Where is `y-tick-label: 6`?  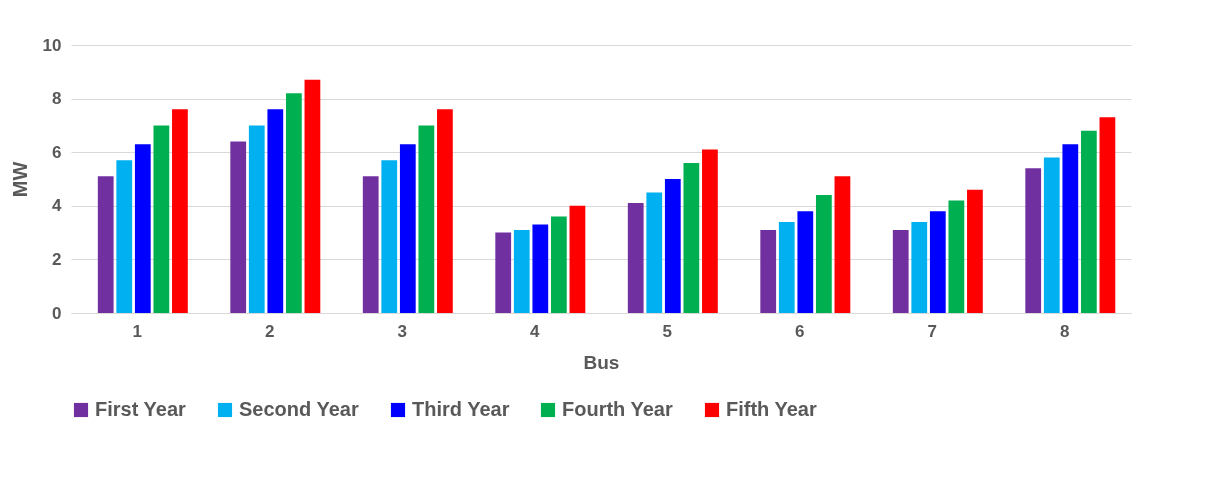
y-tick-label: 6 is located at coordinates (57, 152).